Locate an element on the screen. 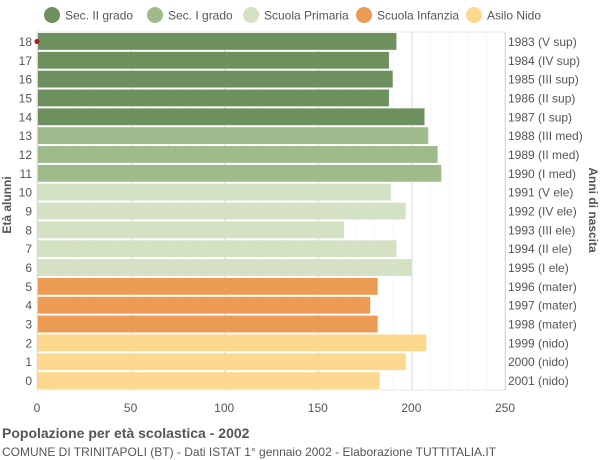 The width and height of the screenshot is (600, 460). birth-year-tick-label: 1985 (III sup) is located at coordinates (543, 80).